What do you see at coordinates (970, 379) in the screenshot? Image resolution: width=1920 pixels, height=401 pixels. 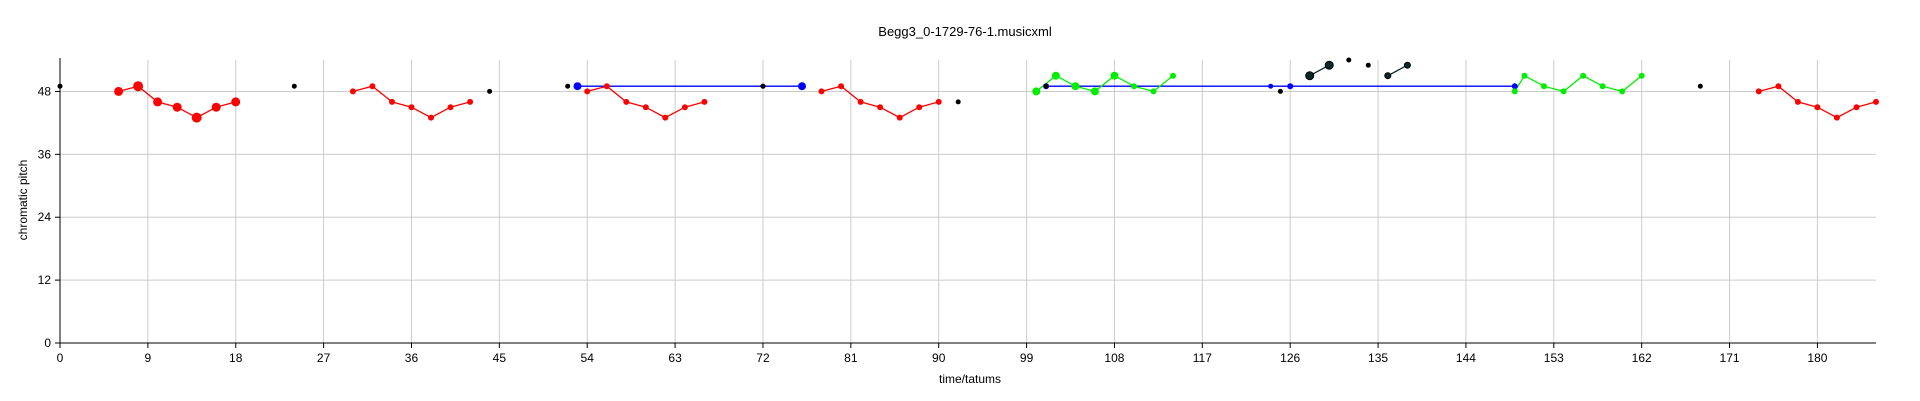 I see `x-axis-label: time/tatums` at bounding box center [970, 379].